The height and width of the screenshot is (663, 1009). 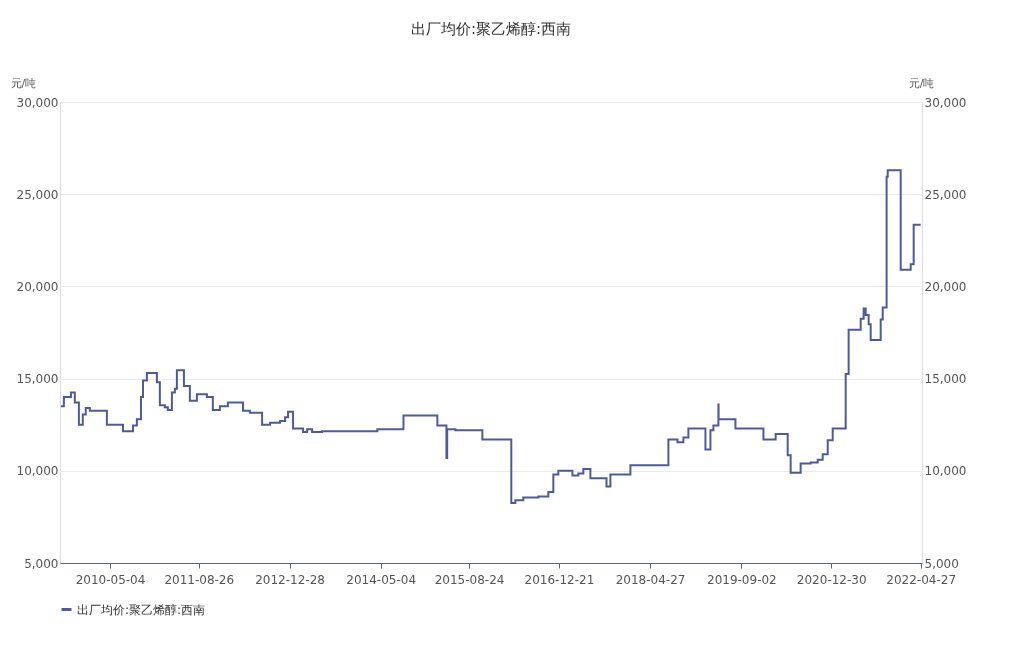 What do you see at coordinates (945, 379) in the screenshot?
I see `y2-tick-label: 15,000` at bounding box center [945, 379].